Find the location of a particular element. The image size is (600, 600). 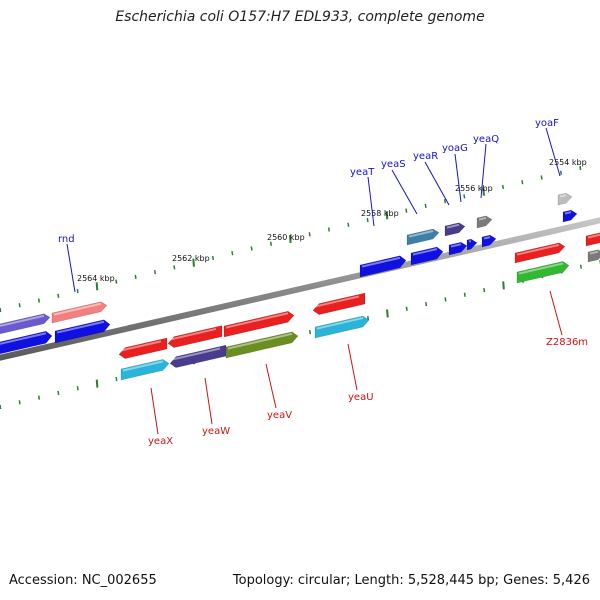

gene-label-yeaT: yeaT is located at coordinates (362, 172).